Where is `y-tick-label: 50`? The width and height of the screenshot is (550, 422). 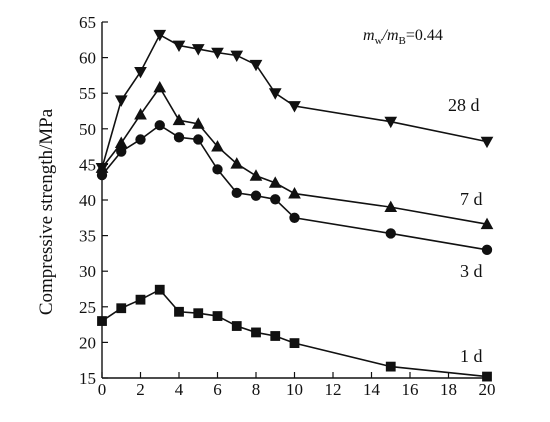
y-tick-label: 50 is located at coordinates (87, 129).